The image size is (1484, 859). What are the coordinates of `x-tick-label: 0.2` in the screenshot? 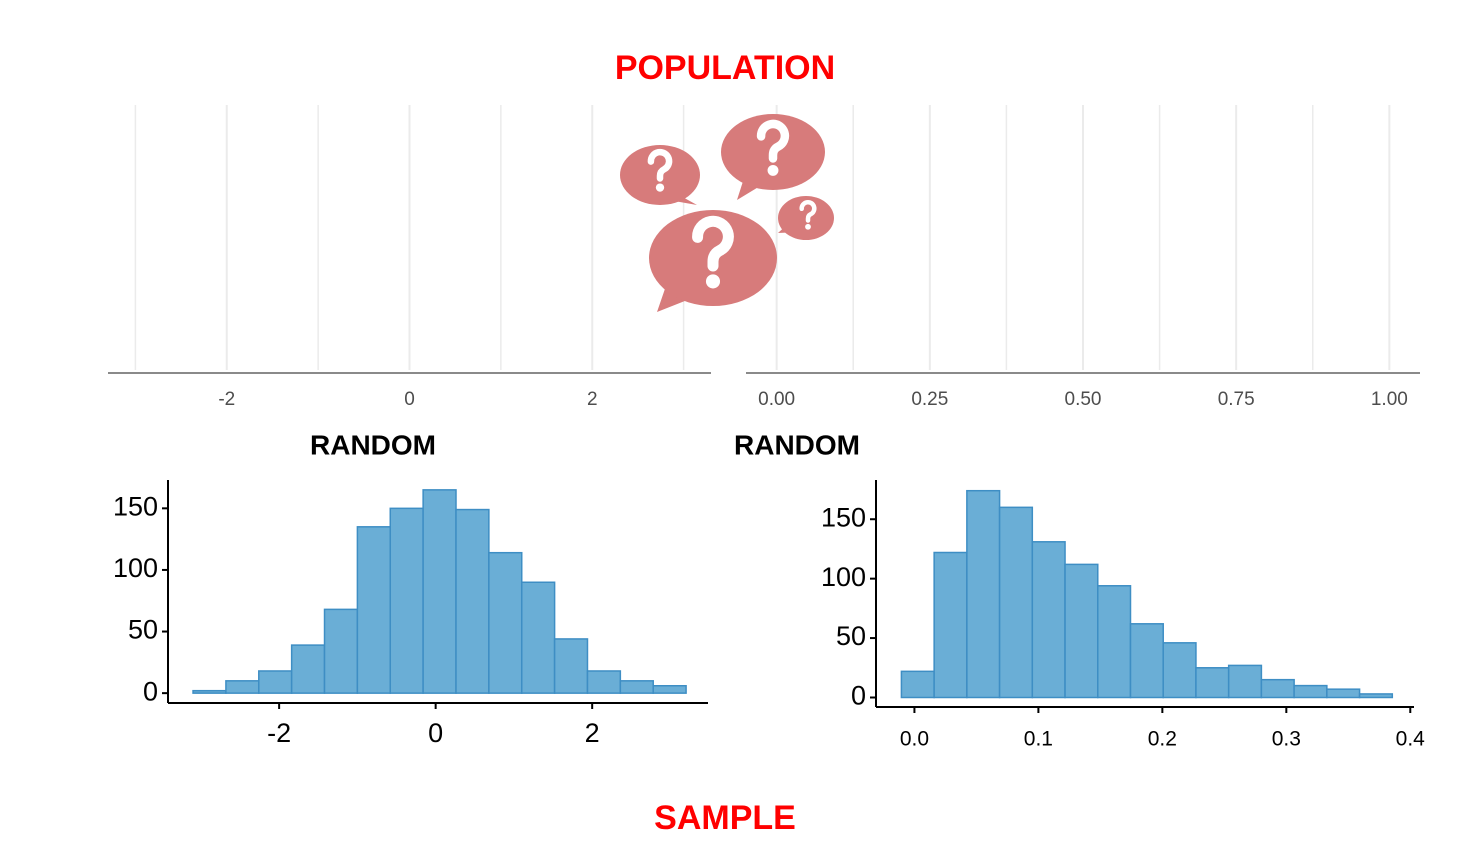 It's located at (1162, 739).